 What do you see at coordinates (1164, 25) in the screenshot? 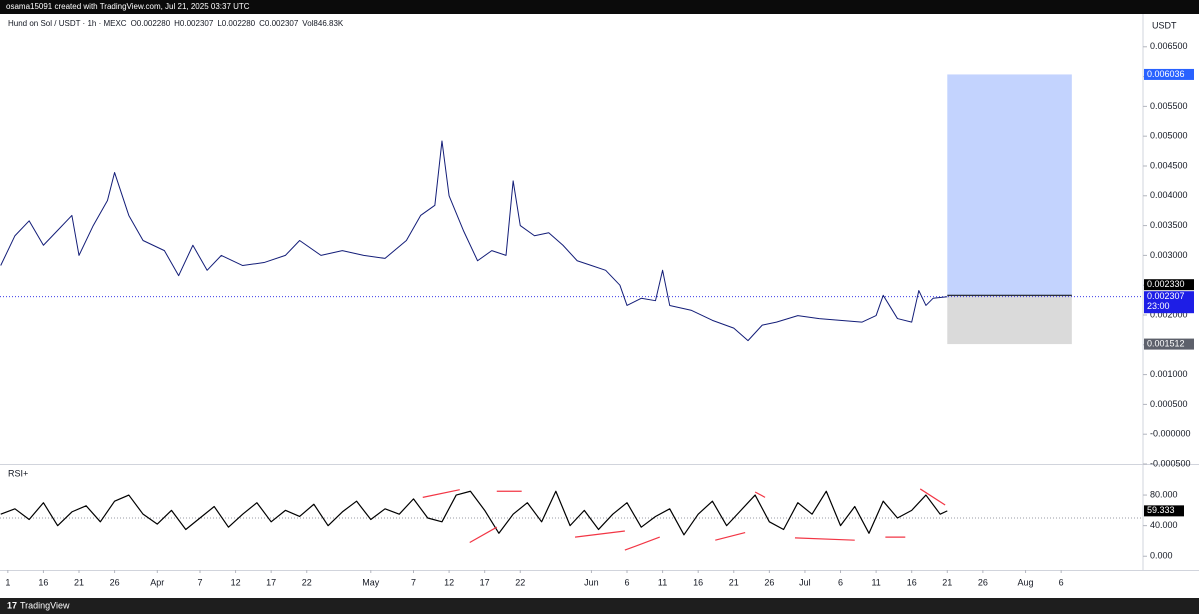
I see `axis-unit: USDT` at bounding box center [1164, 25].